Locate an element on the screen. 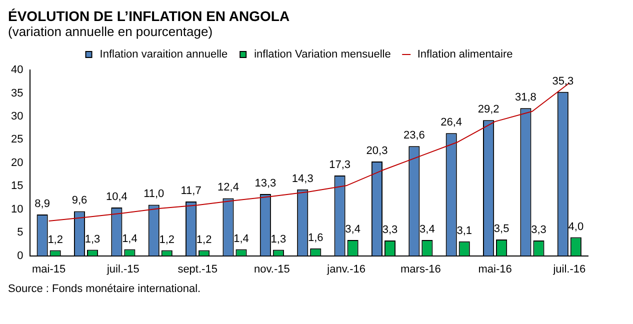  chart-title: ÉVOLUTION DE L’INFLATION EN ANGOLA is located at coordinates (149, 16).